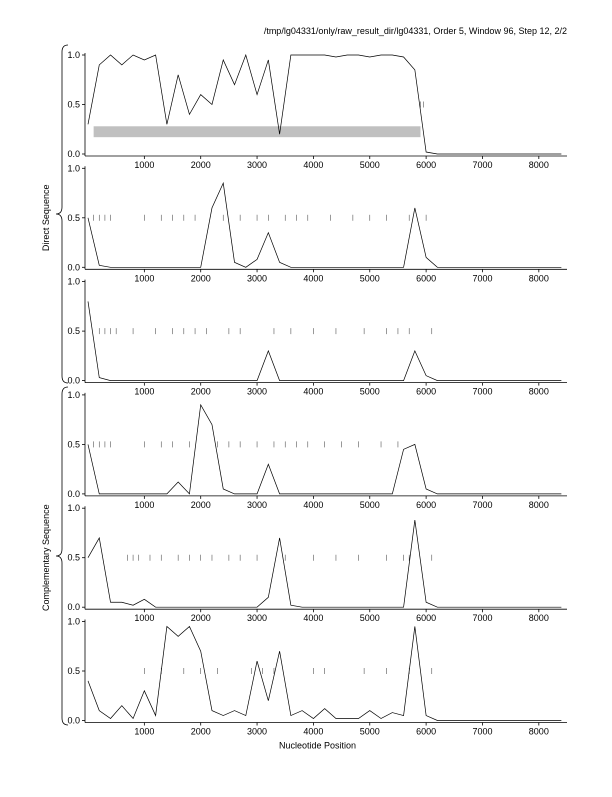 This screenshot has height=797, width=612. What do you see at coordinates (317, 746) in the screenshot?
I see `x-axis-label: Nucleotide Position` at bounding box center [317, 746].